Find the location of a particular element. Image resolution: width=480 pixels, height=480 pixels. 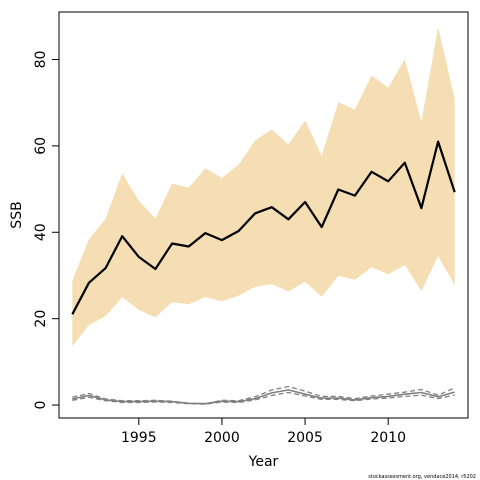

y-axis: 0 20 40 60 80 is located at coordinates (46, 230).